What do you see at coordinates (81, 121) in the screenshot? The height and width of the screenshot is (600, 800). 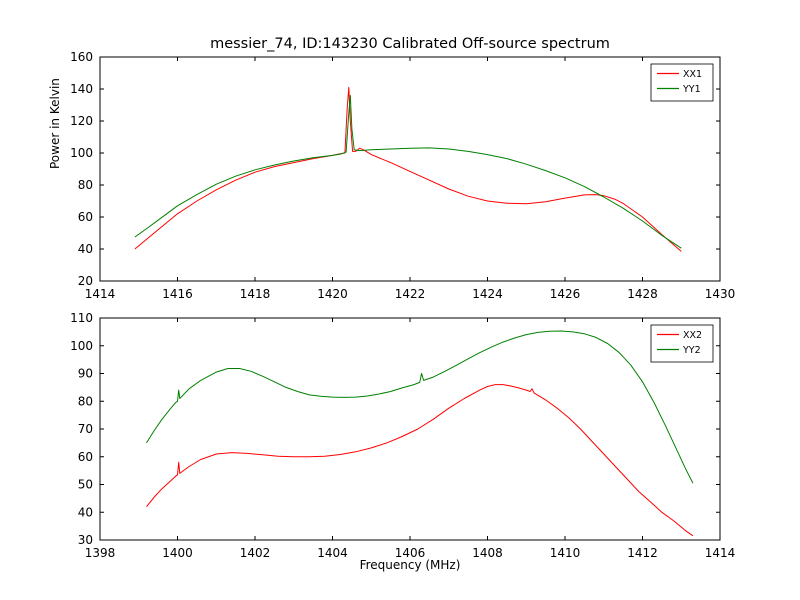 I see `y-tick-label: 120` at bounding box center [81, 121].